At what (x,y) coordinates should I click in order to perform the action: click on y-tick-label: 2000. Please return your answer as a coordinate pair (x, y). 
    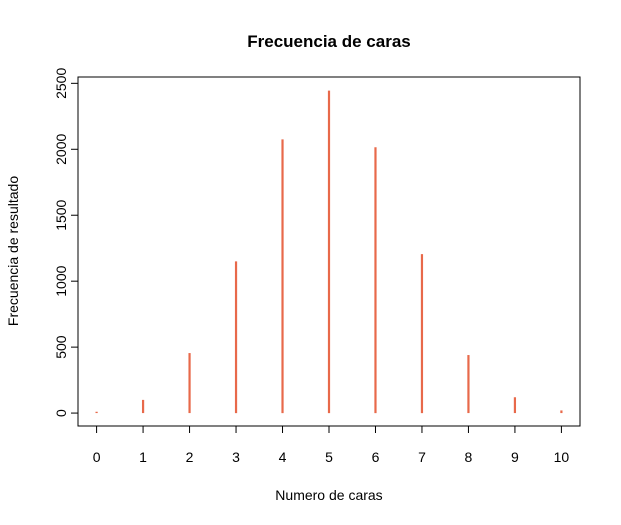
    Looking at the image, I should click on (61, 148).